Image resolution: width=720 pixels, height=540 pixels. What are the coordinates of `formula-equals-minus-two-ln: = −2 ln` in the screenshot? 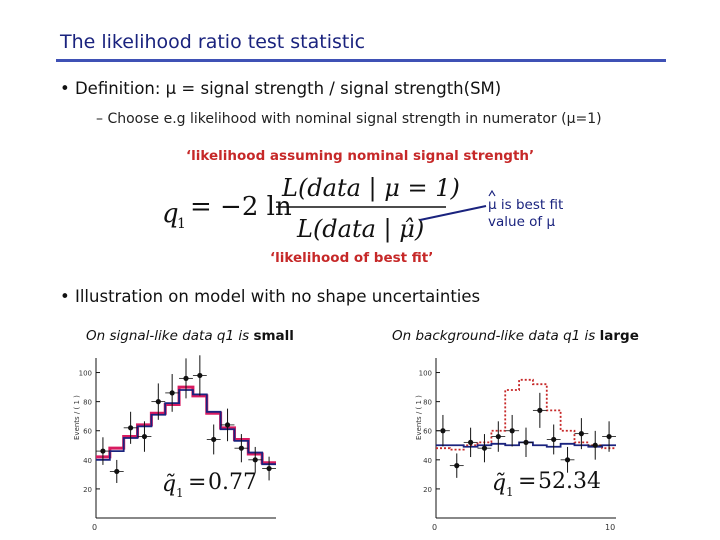 It's located at (241, 207).